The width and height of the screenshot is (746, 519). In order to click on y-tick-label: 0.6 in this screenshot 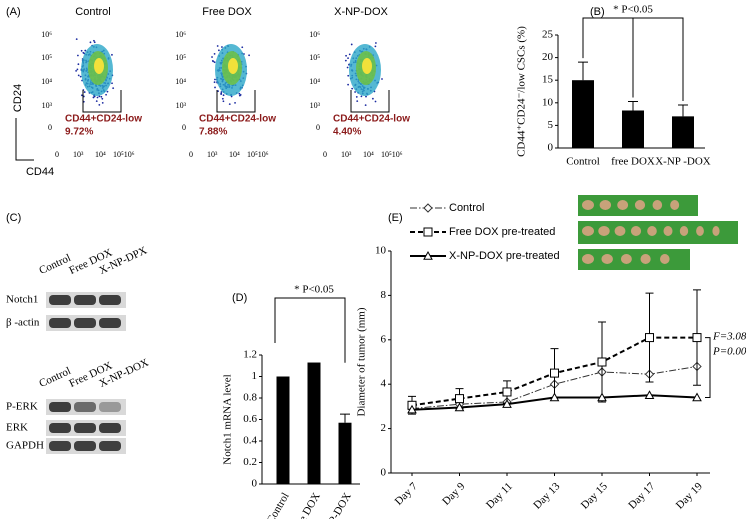, I will do `click(250, 419)`.